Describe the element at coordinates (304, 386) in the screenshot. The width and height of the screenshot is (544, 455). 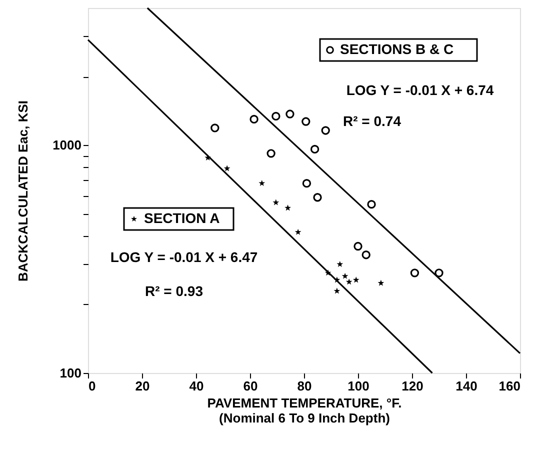
I see `x-tick-label: 80` at that location.